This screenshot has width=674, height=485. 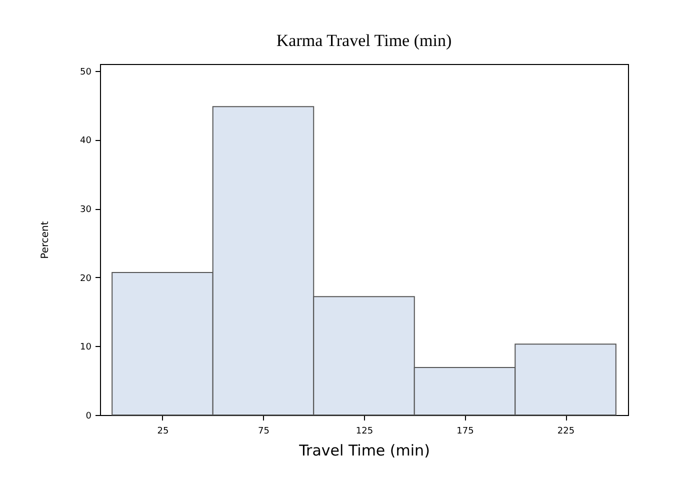 I want to click on y-tick-label: 0, so click(x=89, y=417).